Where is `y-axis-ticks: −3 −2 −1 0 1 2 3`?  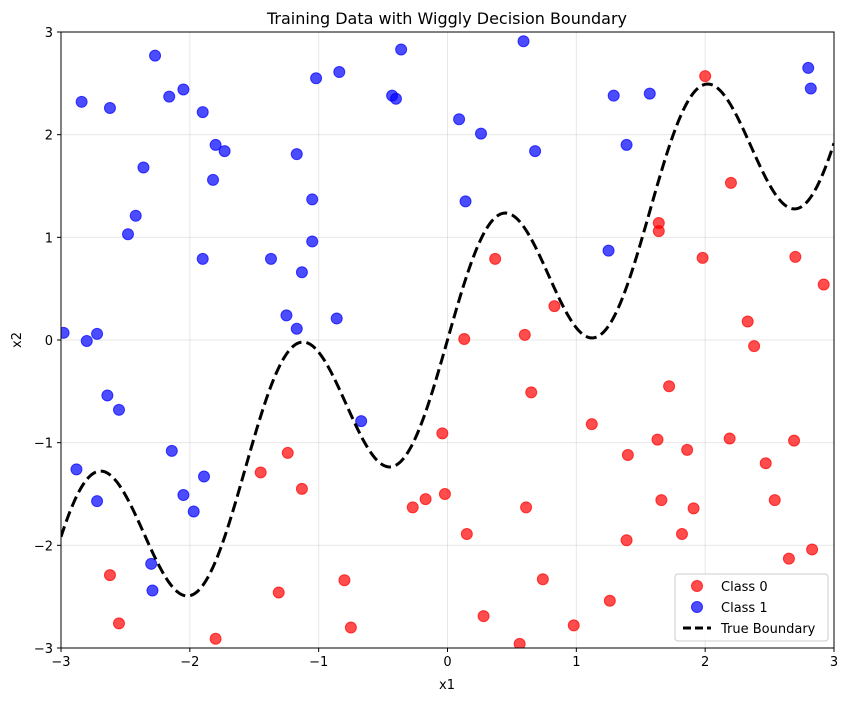 y-axis-ticks: −3 −2 −1 0 1 2 3 is located at coordinates (47, 341).